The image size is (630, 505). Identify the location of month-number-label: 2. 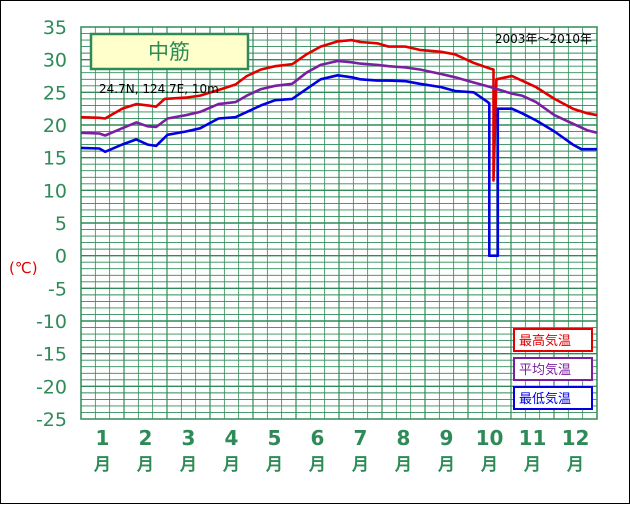
(146, 438).